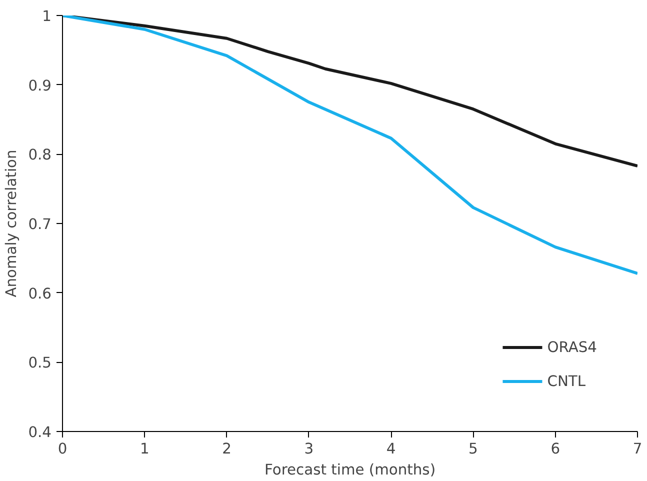 This screenshot has width=647, height=481. Describe the element at coordinates (350, 470) in the screenshot. I see `x-axis-title: Forecast time (months)` at that location.